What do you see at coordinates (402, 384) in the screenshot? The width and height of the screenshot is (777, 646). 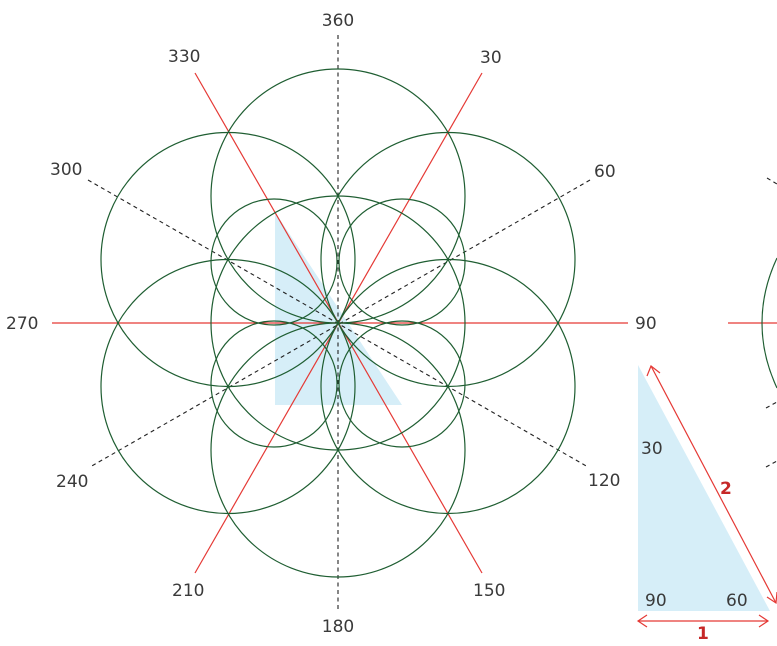 I see `petal-circle-bottom-right` at bounding box center [402, 384].